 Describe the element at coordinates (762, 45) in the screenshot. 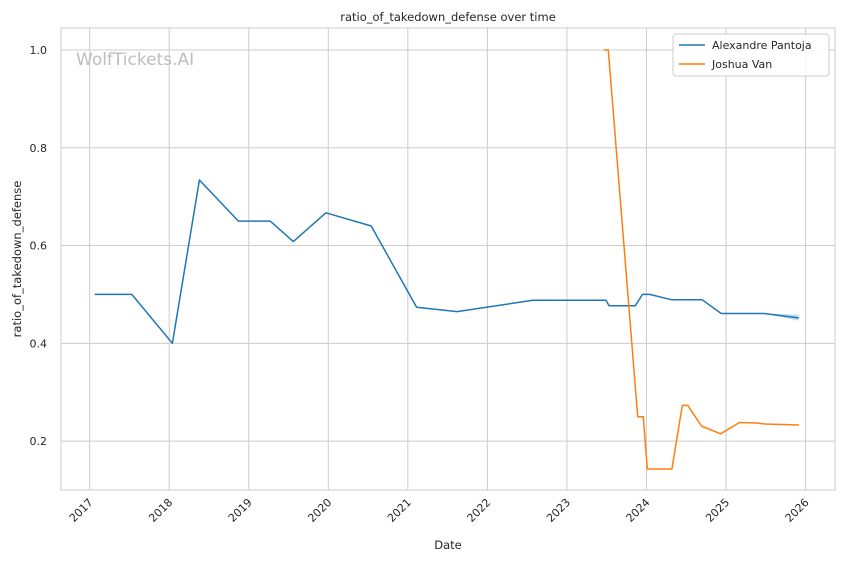

I see `legend-label-pantoja: Alexandre Pantoja` at that location.